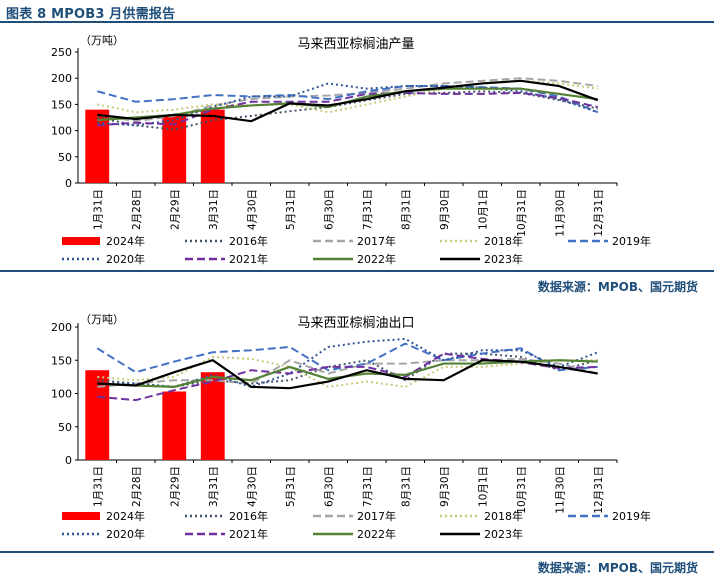 The height and width of the screenshot is (578, 714). Describe the element at coordinates (617, 287) in the screenshot. I see `source-note-1: 数据来源：MPOB、国元期货` at that location.